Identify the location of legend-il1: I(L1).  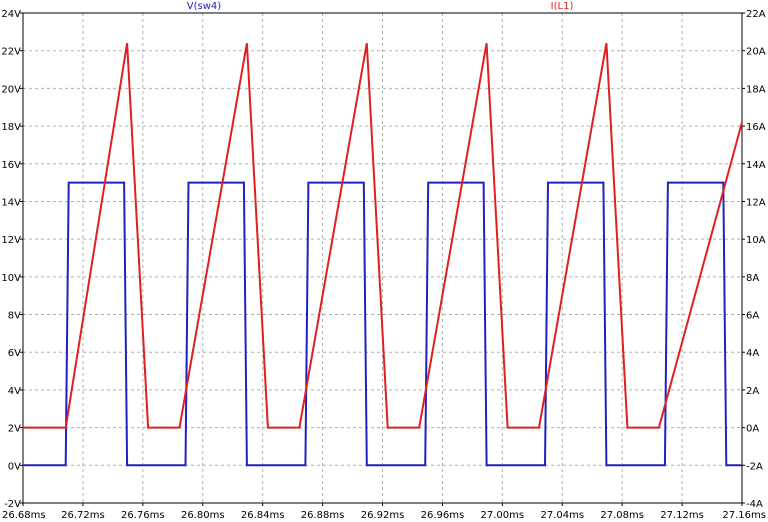
(562, 6).